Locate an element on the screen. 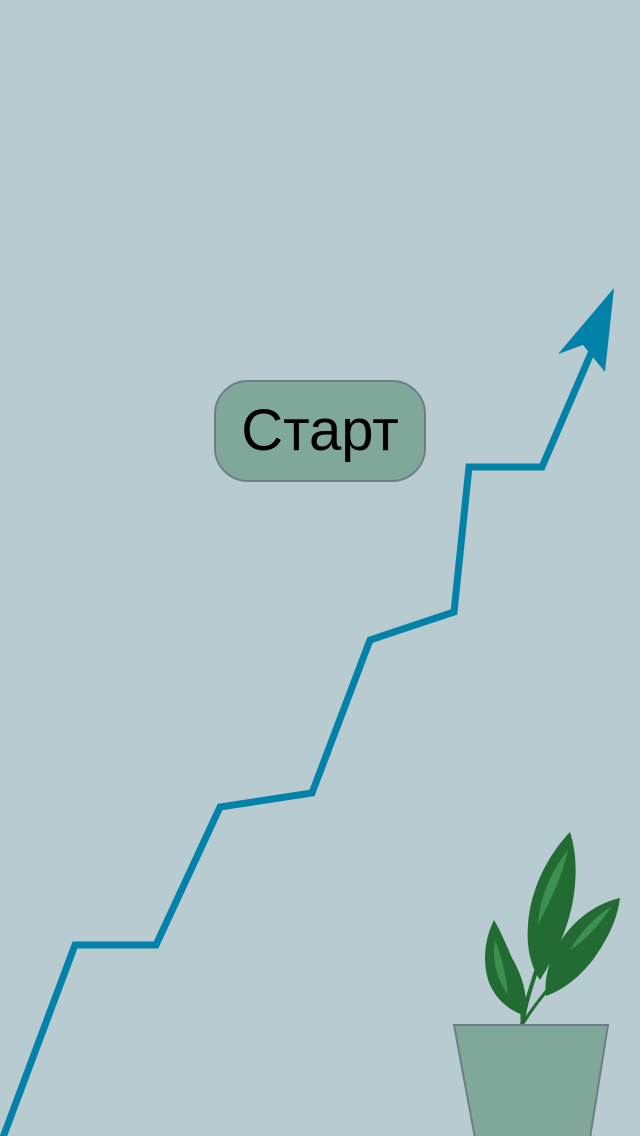 This screenshot has width=640, height=1136. potted-plant-icon is located at coordinates (536, 984).